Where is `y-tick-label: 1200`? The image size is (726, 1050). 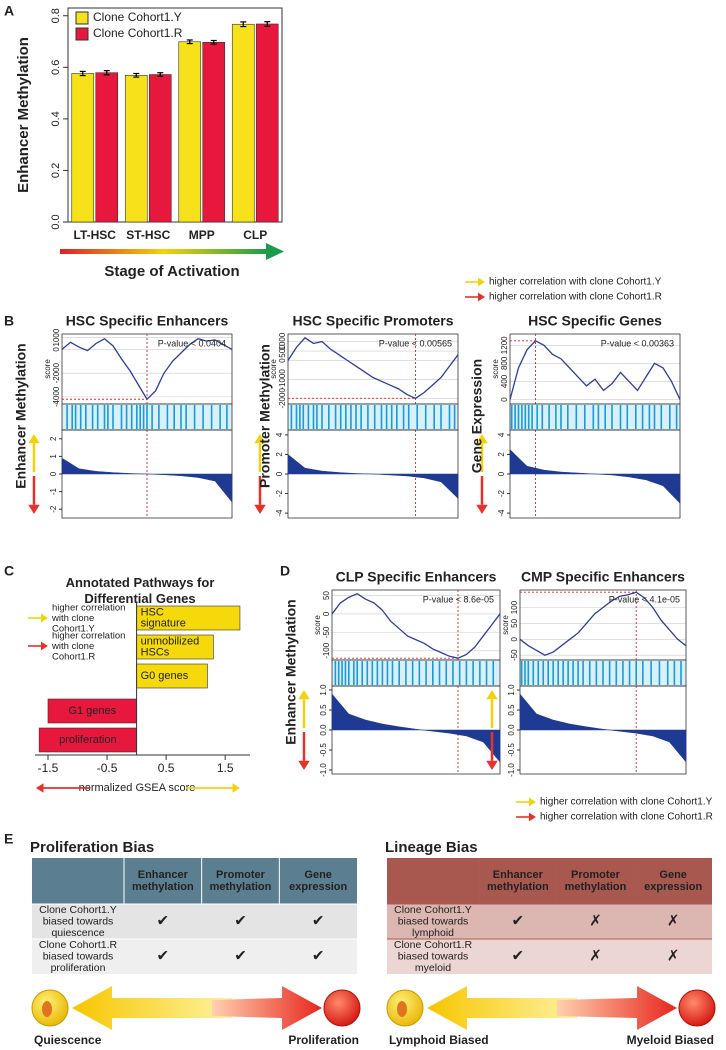 y-tick-label: 1200 is located at coordinates (504, 345).